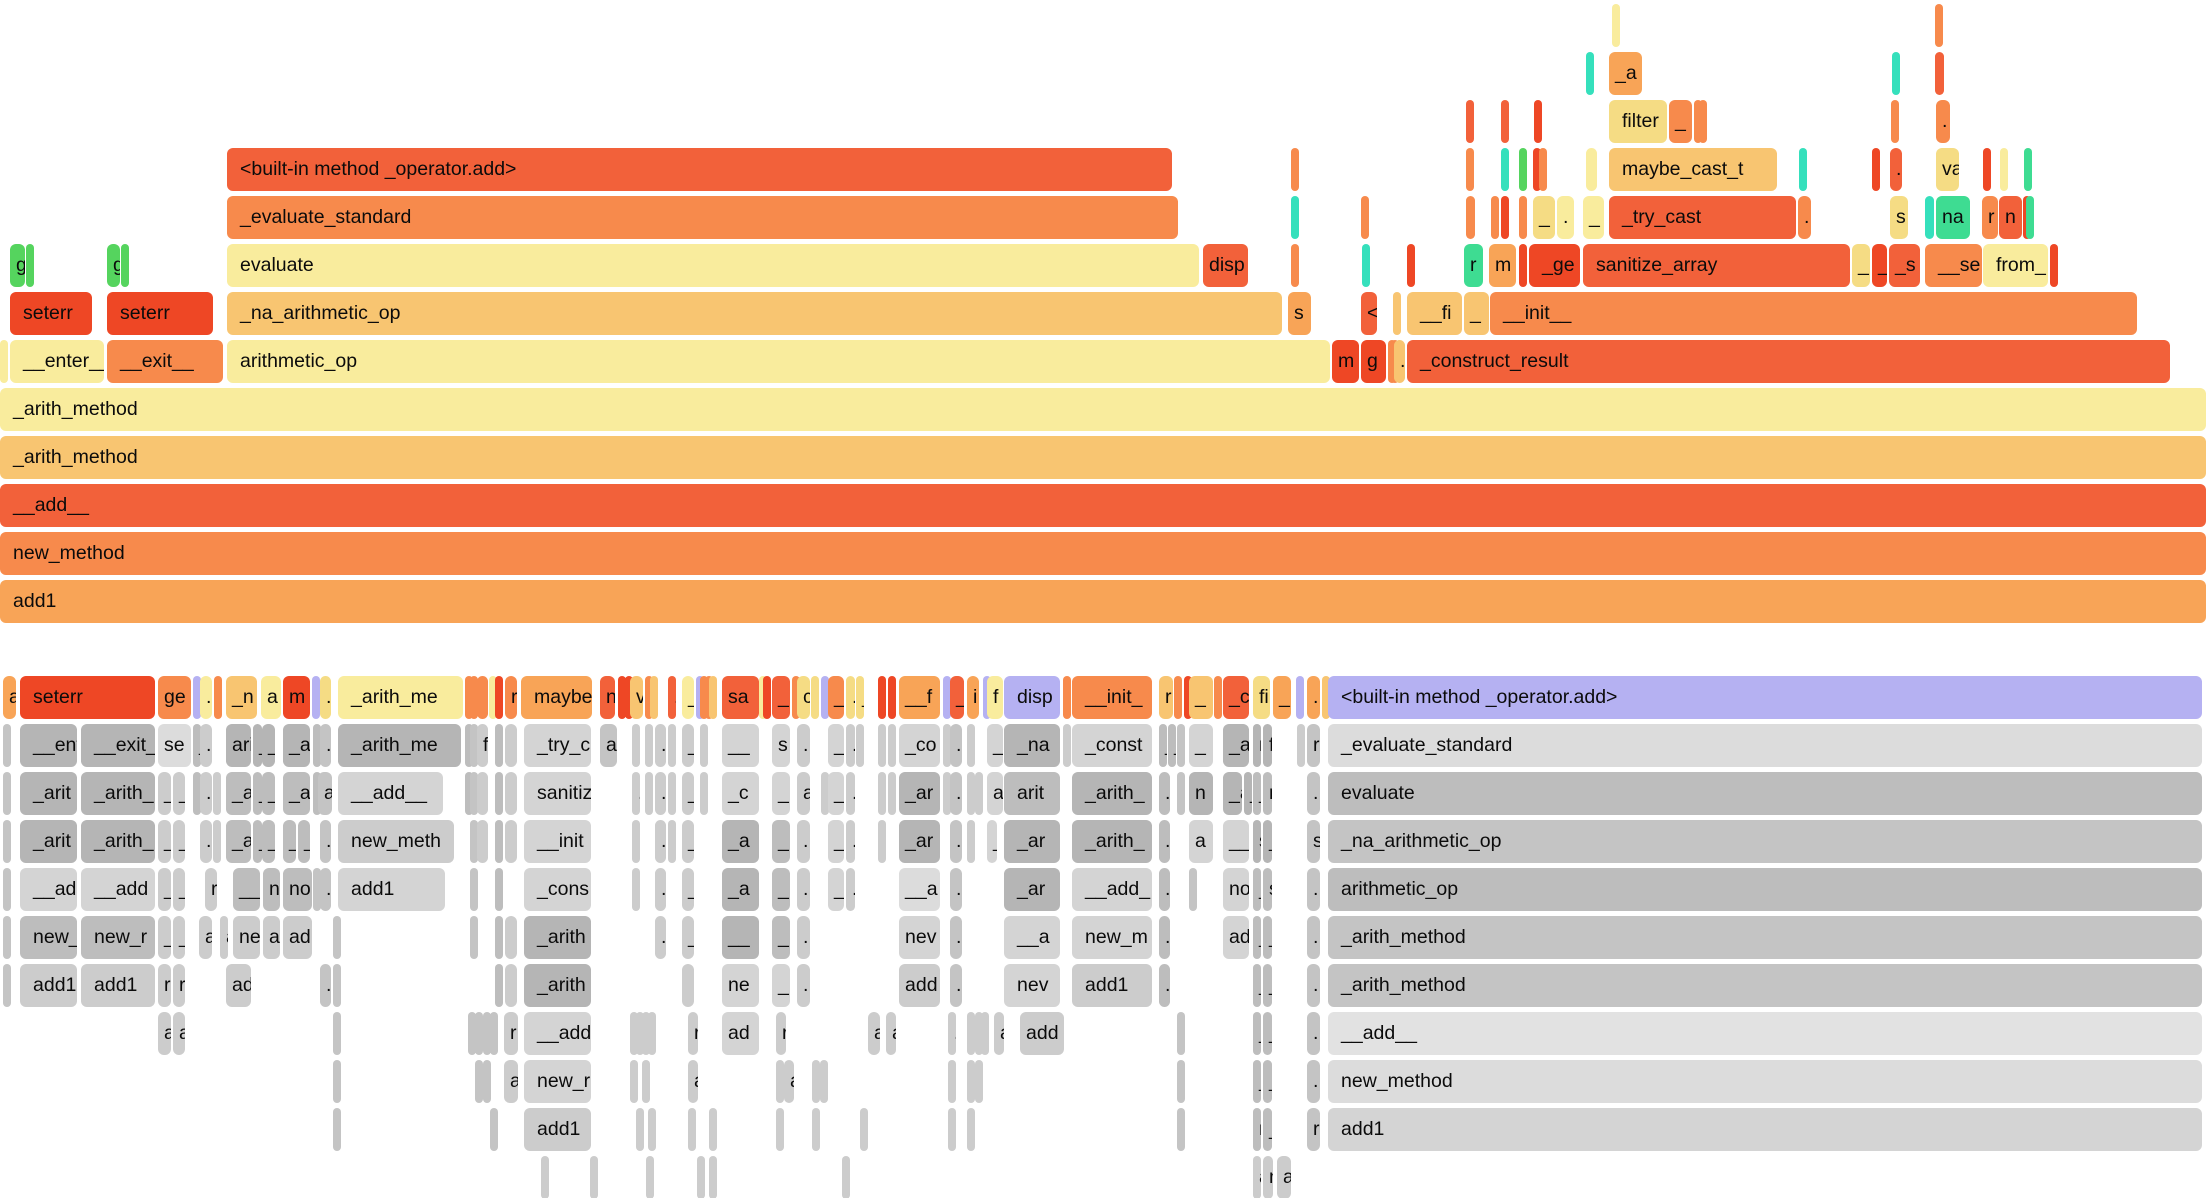 The width and height of the screenshot is (2206, 1198). Describe the element at coordinates (1112, 745) in the screenshot. I see `caller-frame: _const` at that location.